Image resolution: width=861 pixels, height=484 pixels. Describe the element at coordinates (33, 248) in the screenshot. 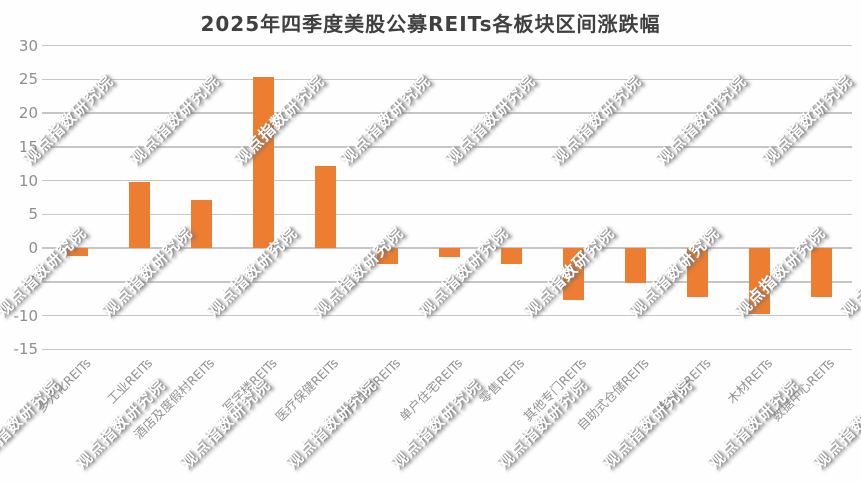

I see `y-axis-tick-label: 0` at that location.